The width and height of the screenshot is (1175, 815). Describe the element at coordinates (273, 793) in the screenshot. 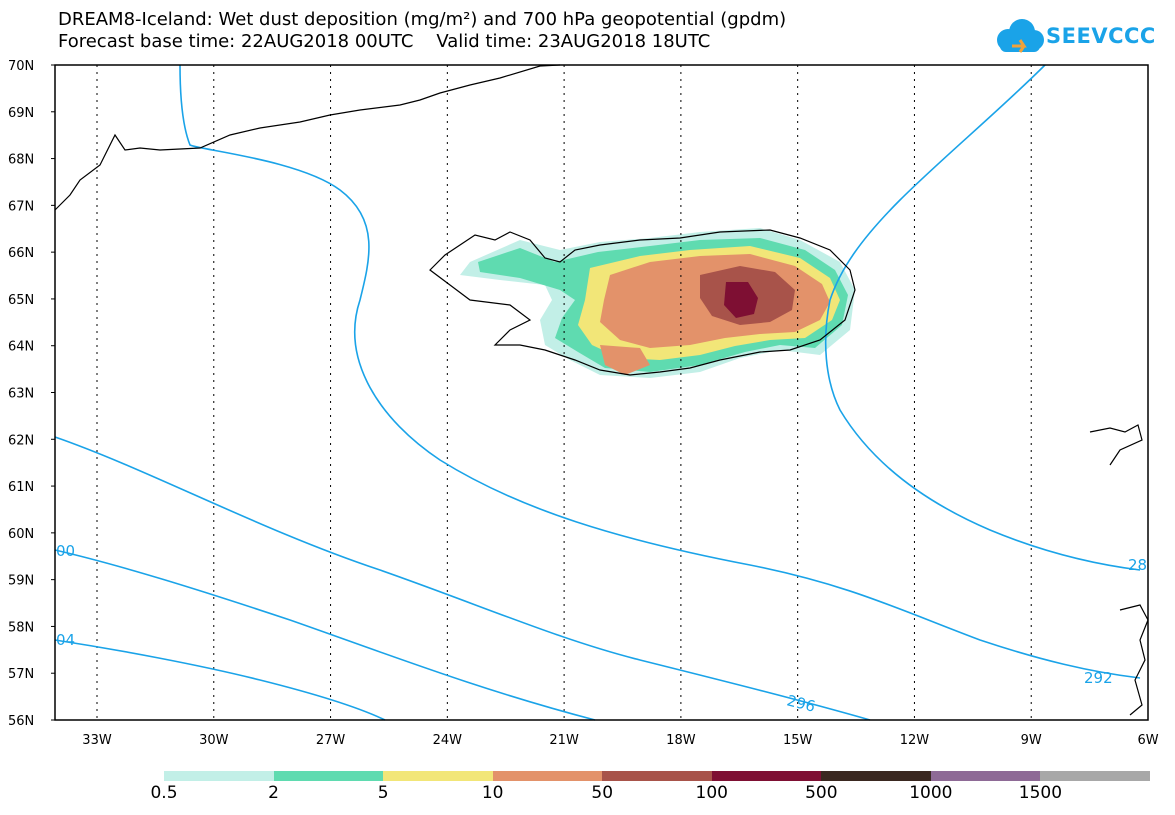

I see `legend-value: 2` at that location.